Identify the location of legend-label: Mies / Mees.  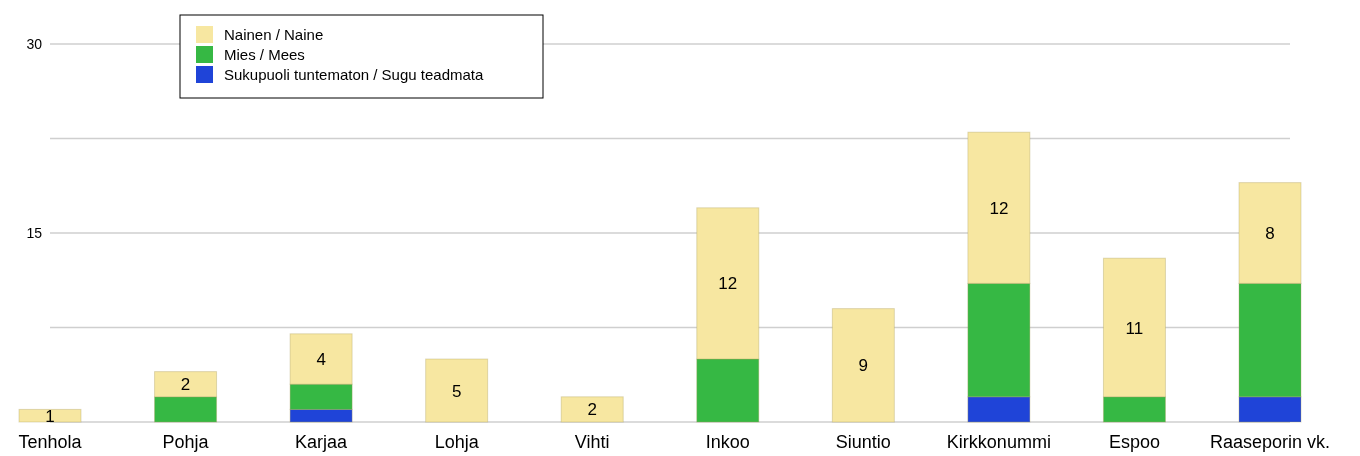
(264, 54).